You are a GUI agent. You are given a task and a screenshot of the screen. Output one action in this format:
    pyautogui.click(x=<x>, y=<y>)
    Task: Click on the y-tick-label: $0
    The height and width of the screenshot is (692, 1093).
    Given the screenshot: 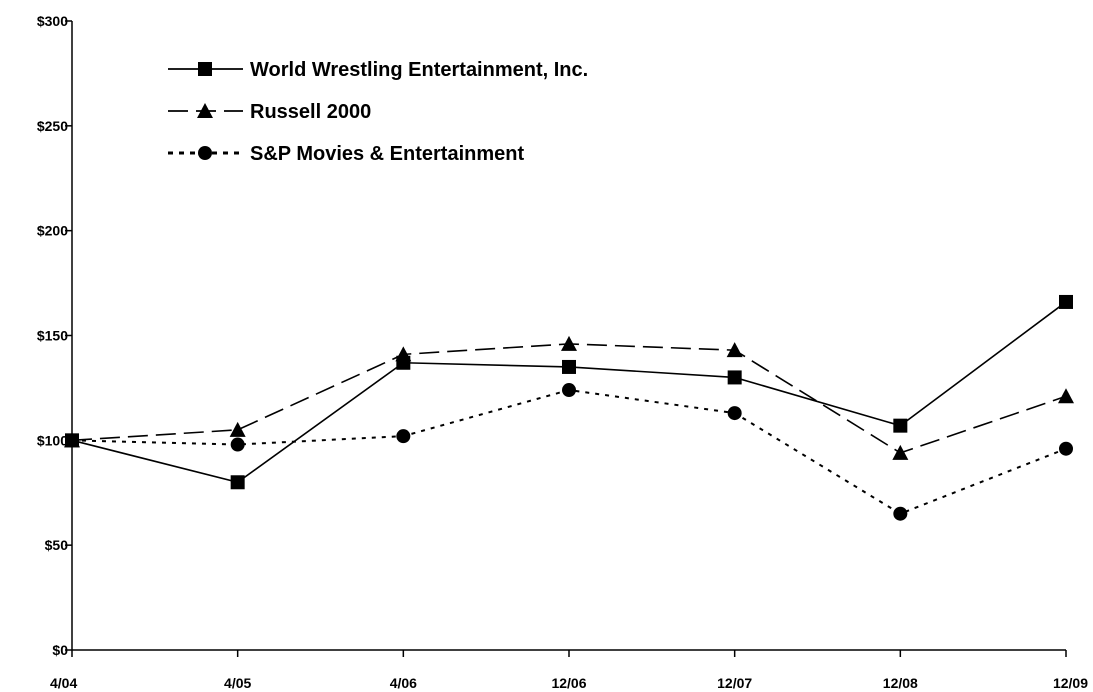 What is the action you would take?
    pyautogui.click(x=60, y=650)
    